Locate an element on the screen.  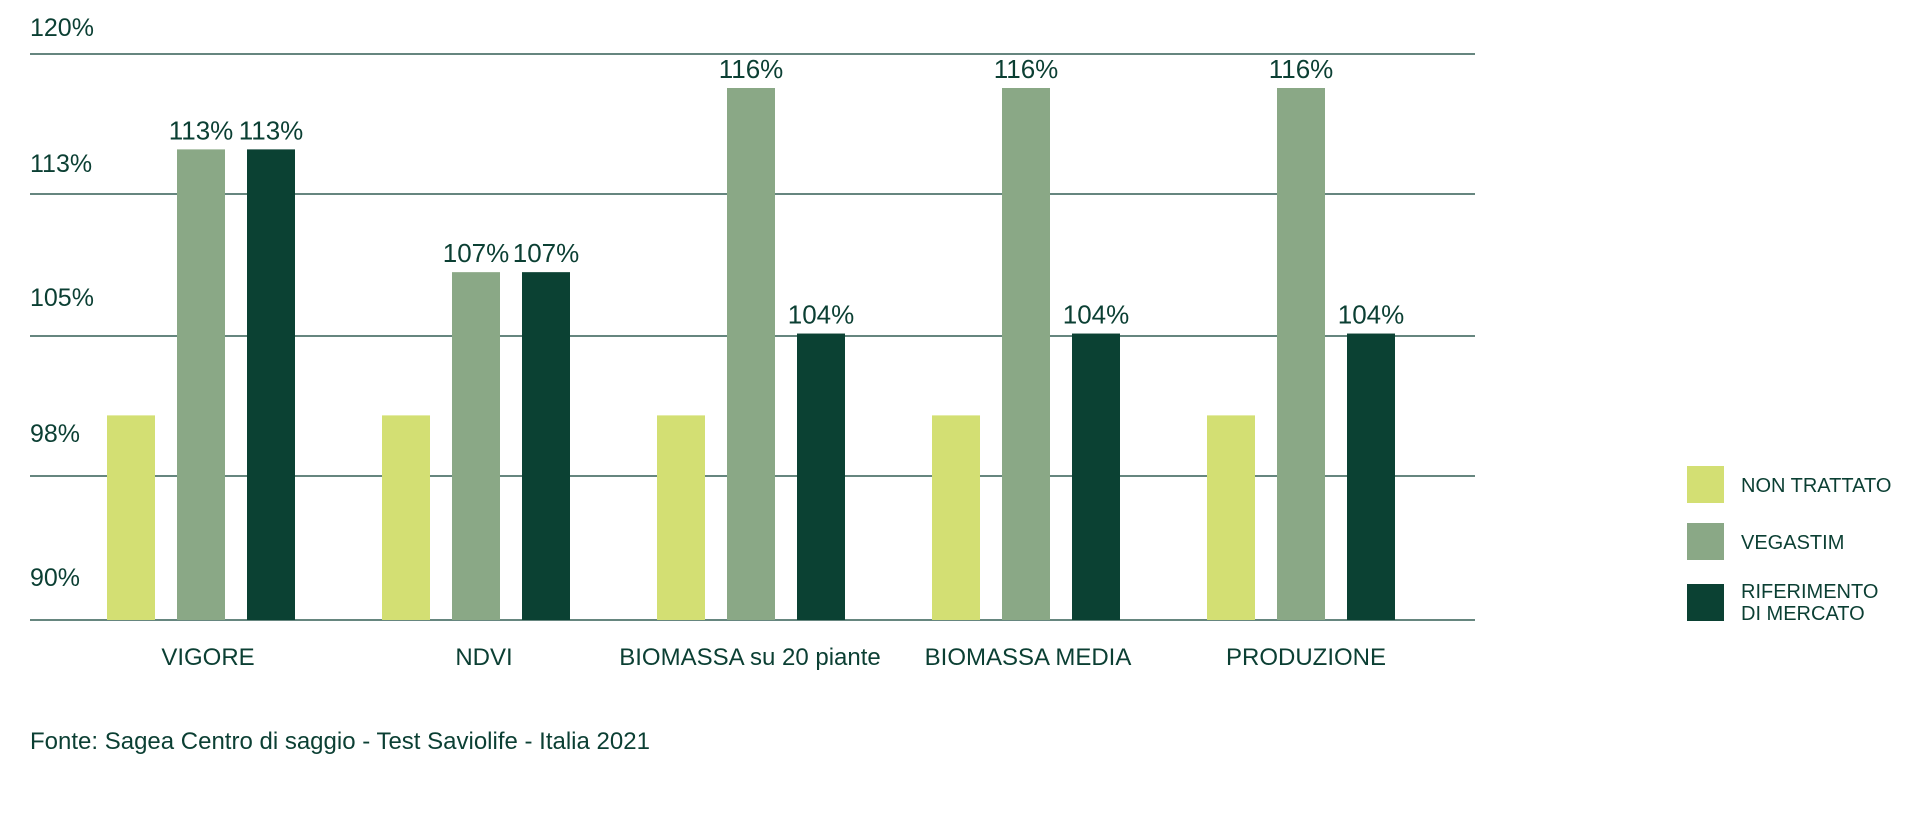
legend-label: RIFERIMENTO DI MERCATO is located at coordinates (1809, 603).